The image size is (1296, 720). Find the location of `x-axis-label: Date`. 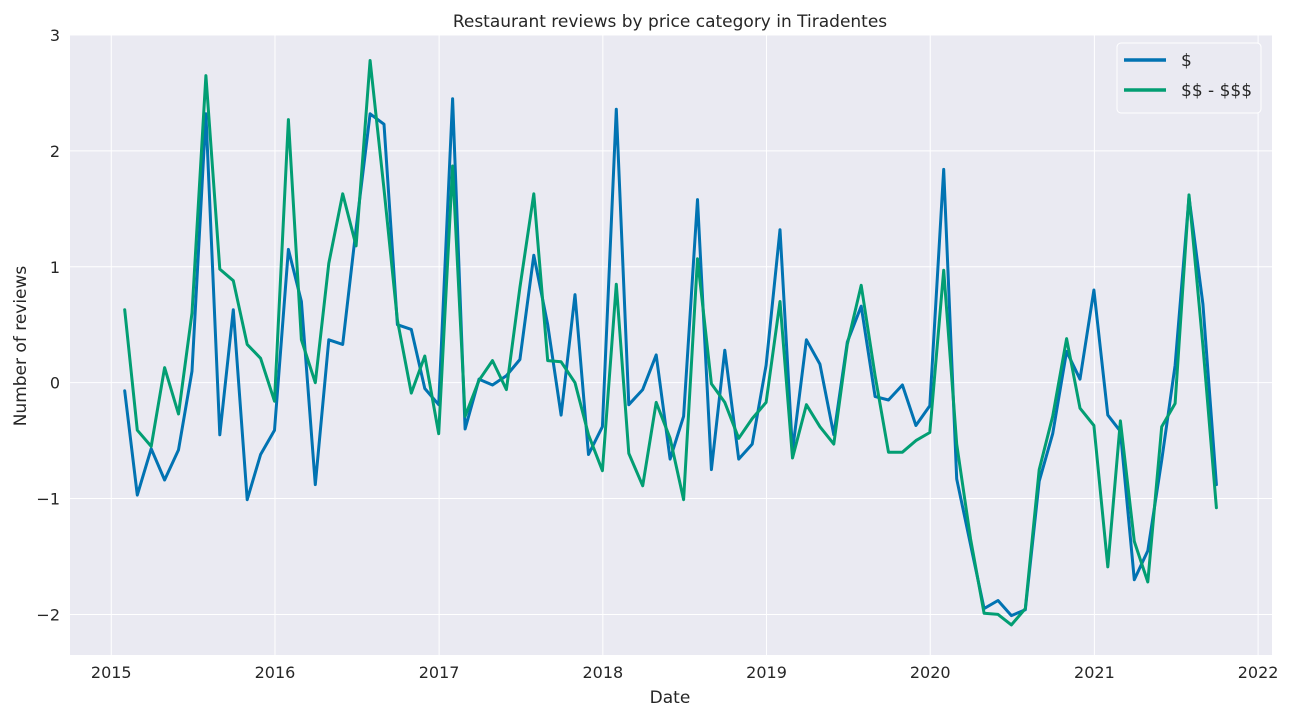

x-axis-label: Date is located at coordinates (670, 698).